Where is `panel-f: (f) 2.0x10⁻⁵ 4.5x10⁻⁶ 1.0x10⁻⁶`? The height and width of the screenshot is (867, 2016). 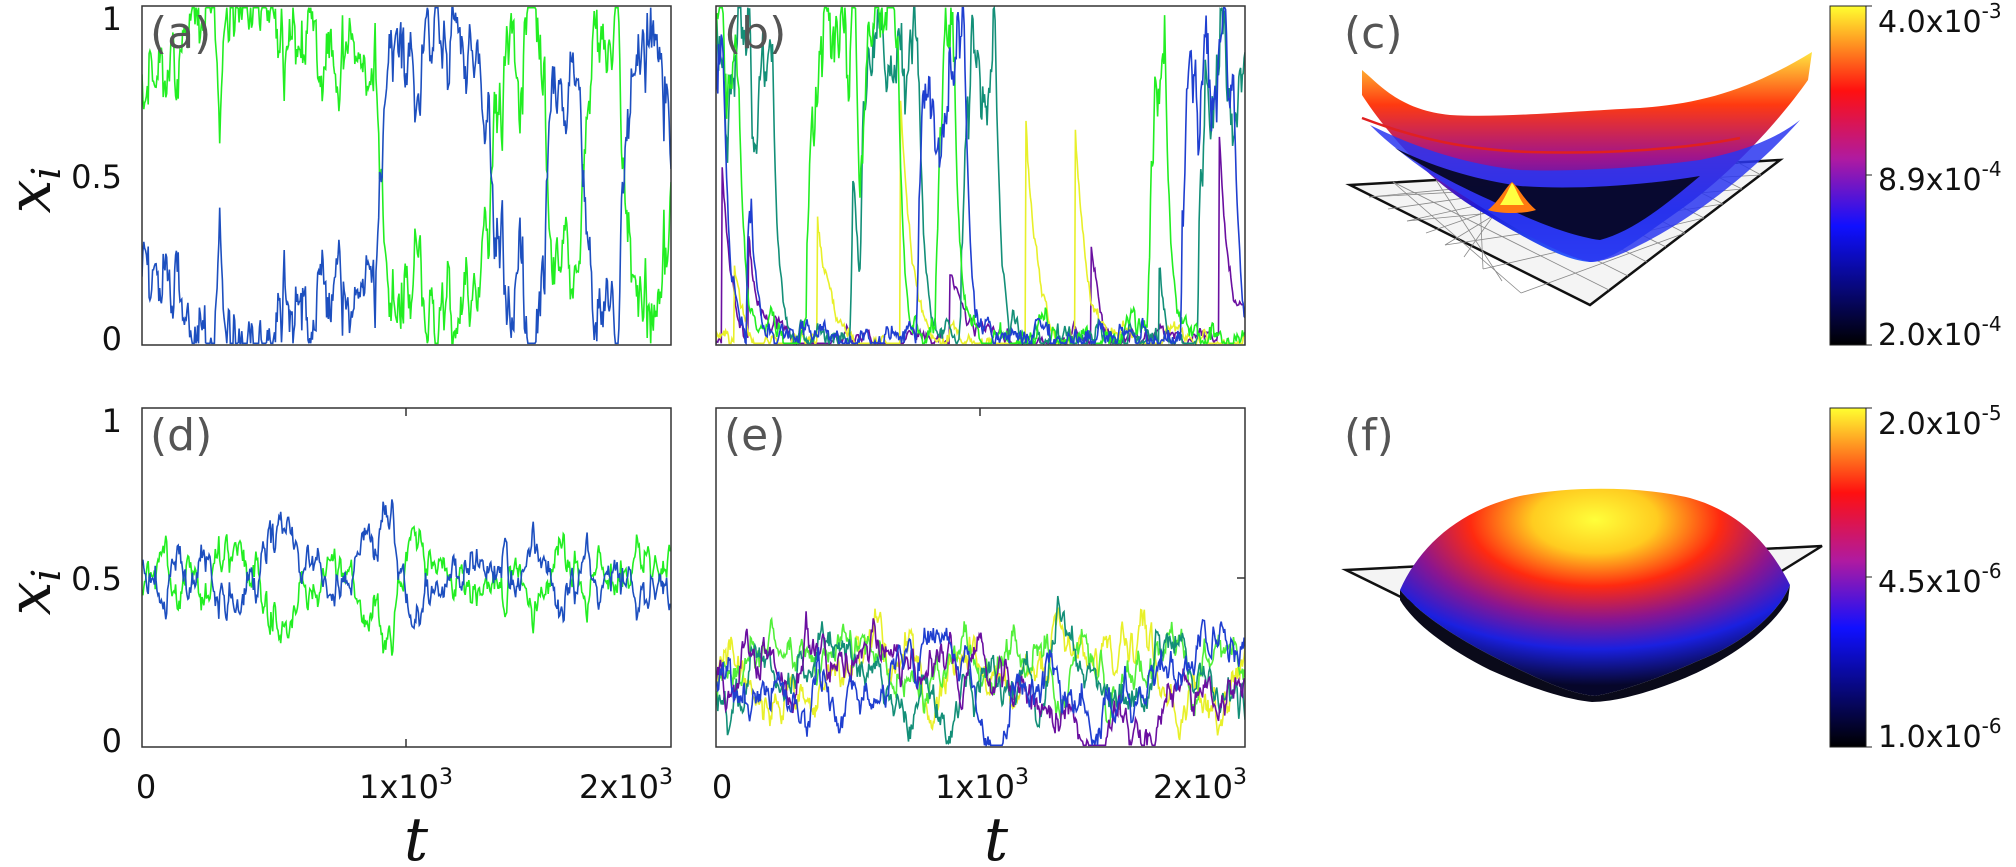 panel-f: (f) 2.0x10⁻⁵ 4.5x10⁻⁶ 1.0x10⁻⁶ is located at coordinates (1671, 578).